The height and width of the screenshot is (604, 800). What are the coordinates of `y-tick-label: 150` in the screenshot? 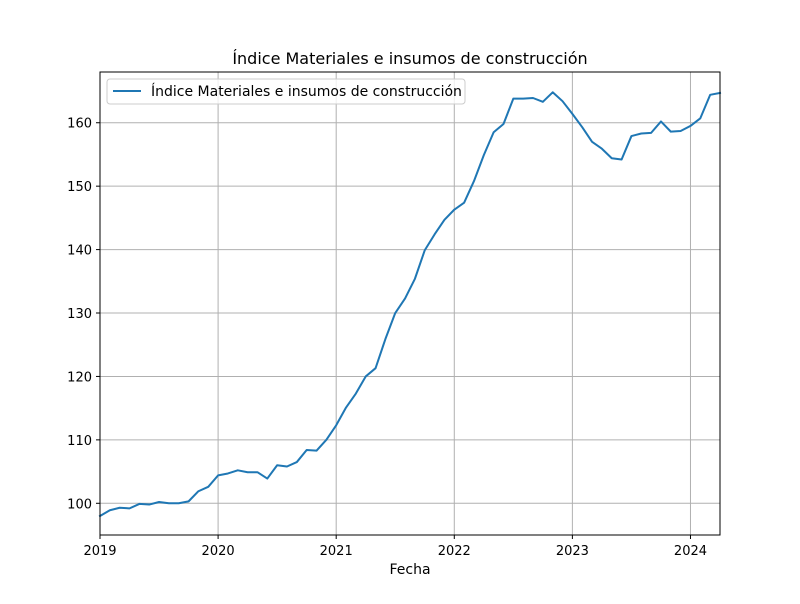 It's located at (79, 187).